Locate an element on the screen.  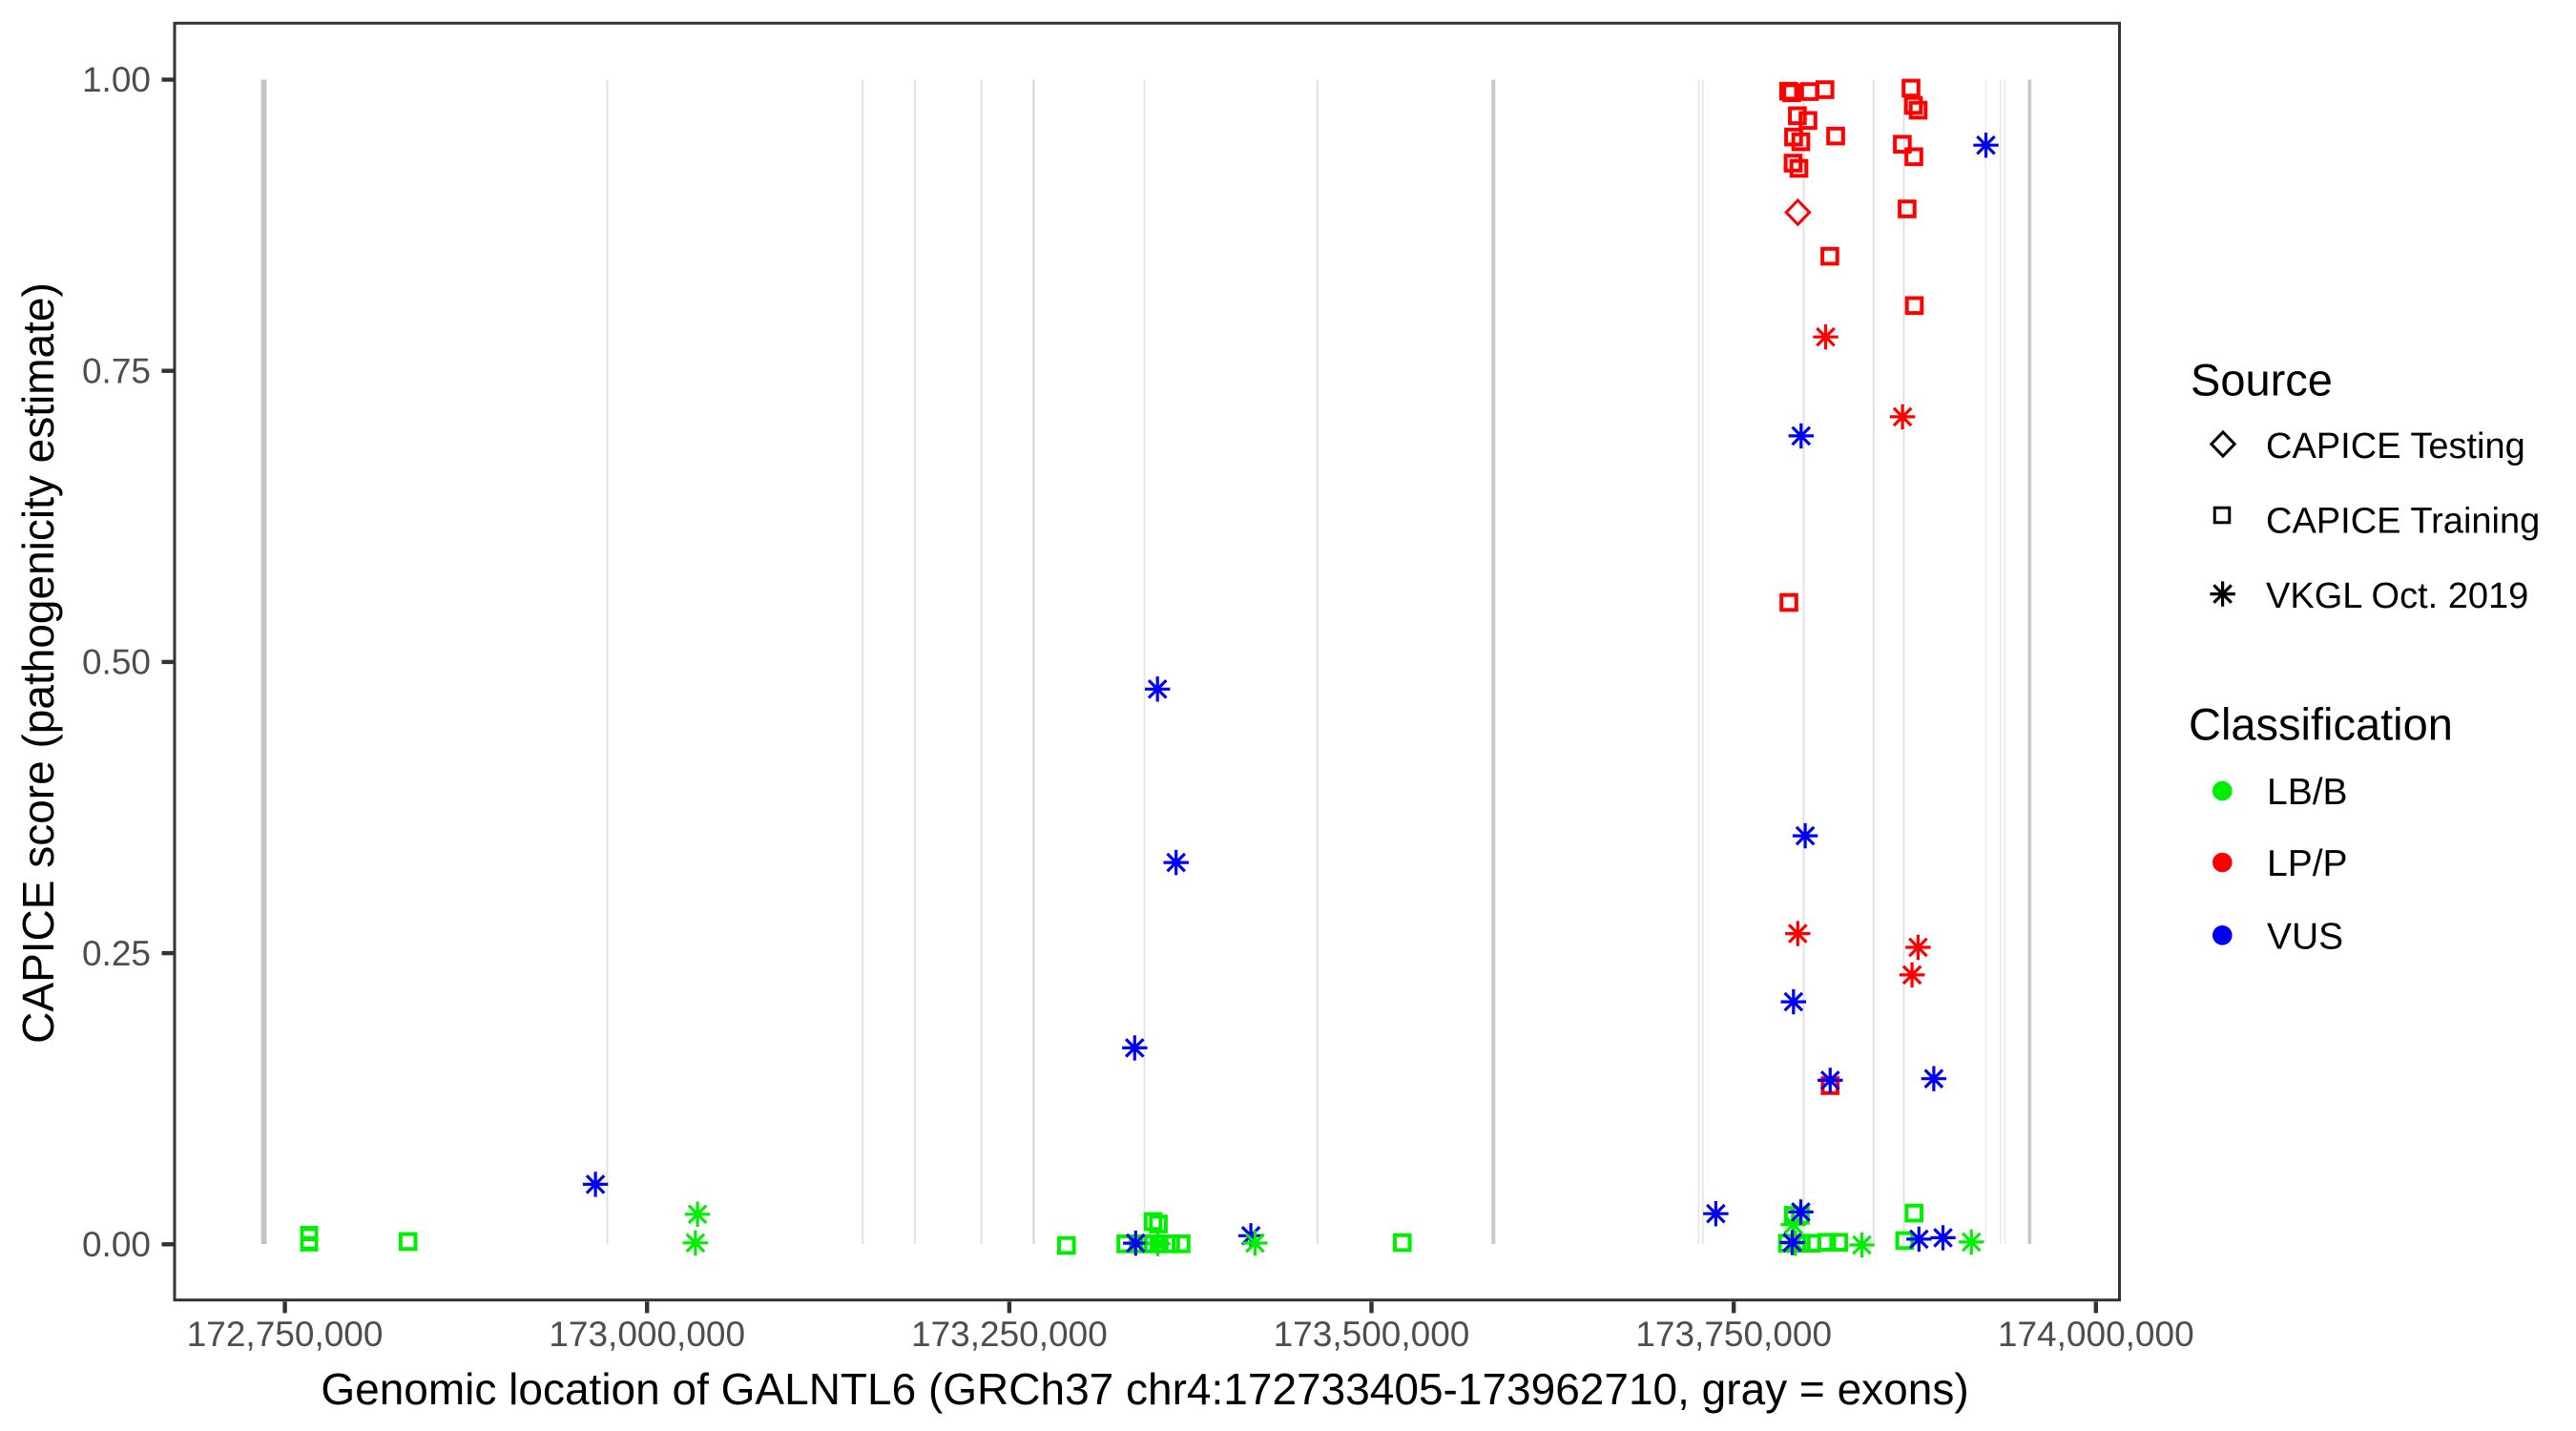
svg-text: VUS is located at coordinates (2305, 937).